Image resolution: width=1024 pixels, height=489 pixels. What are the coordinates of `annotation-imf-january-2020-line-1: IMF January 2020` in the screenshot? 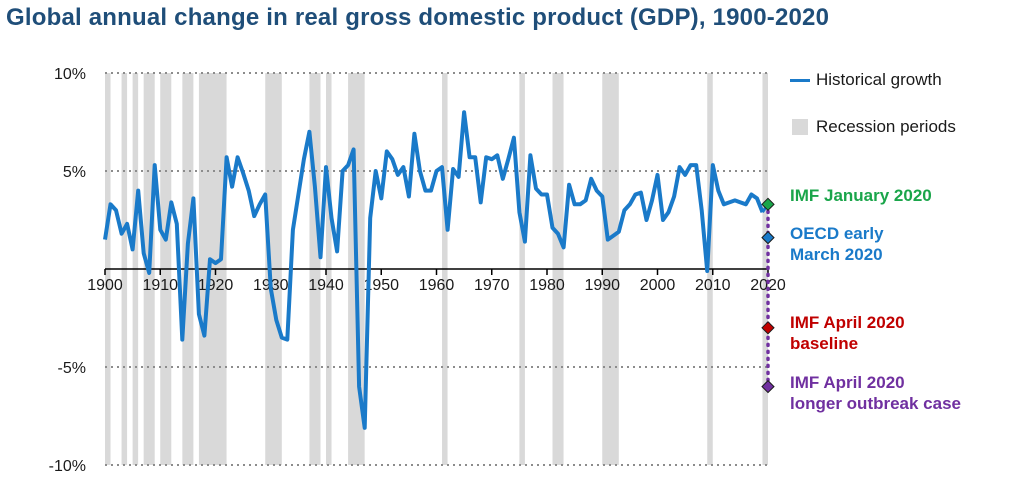 It's located at (861, 195).